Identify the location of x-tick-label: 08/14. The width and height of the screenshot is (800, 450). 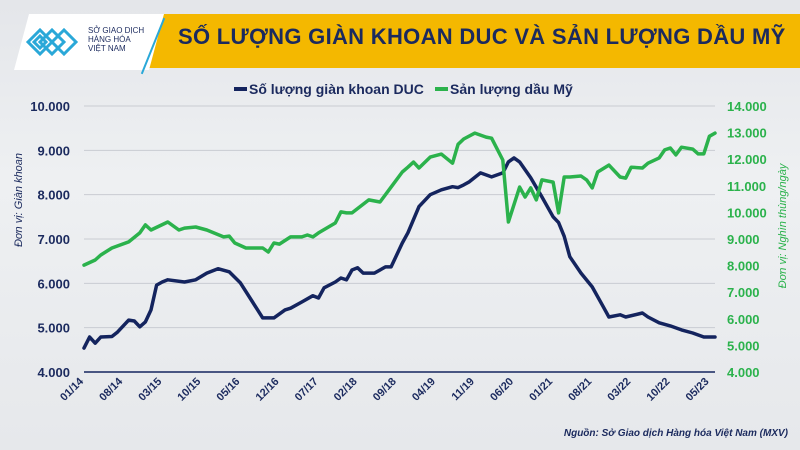
(111, 389).